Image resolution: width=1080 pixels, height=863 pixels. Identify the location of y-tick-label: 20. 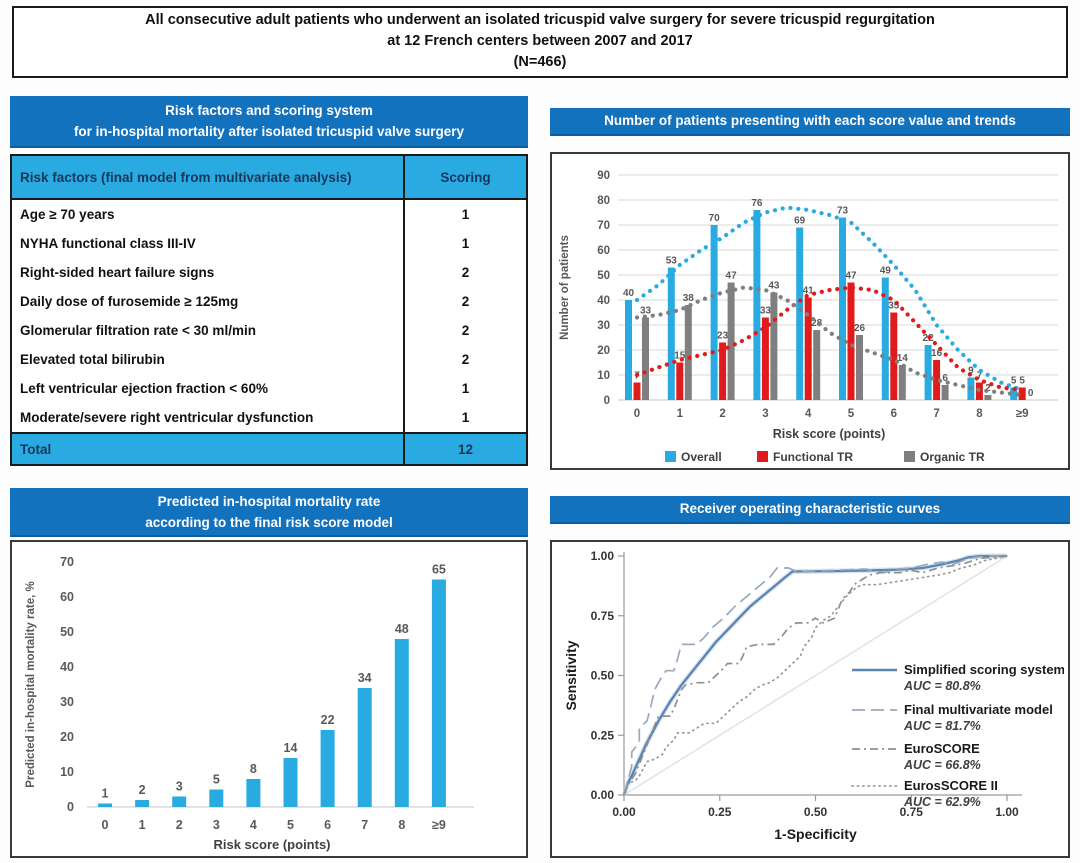
(603, 351).